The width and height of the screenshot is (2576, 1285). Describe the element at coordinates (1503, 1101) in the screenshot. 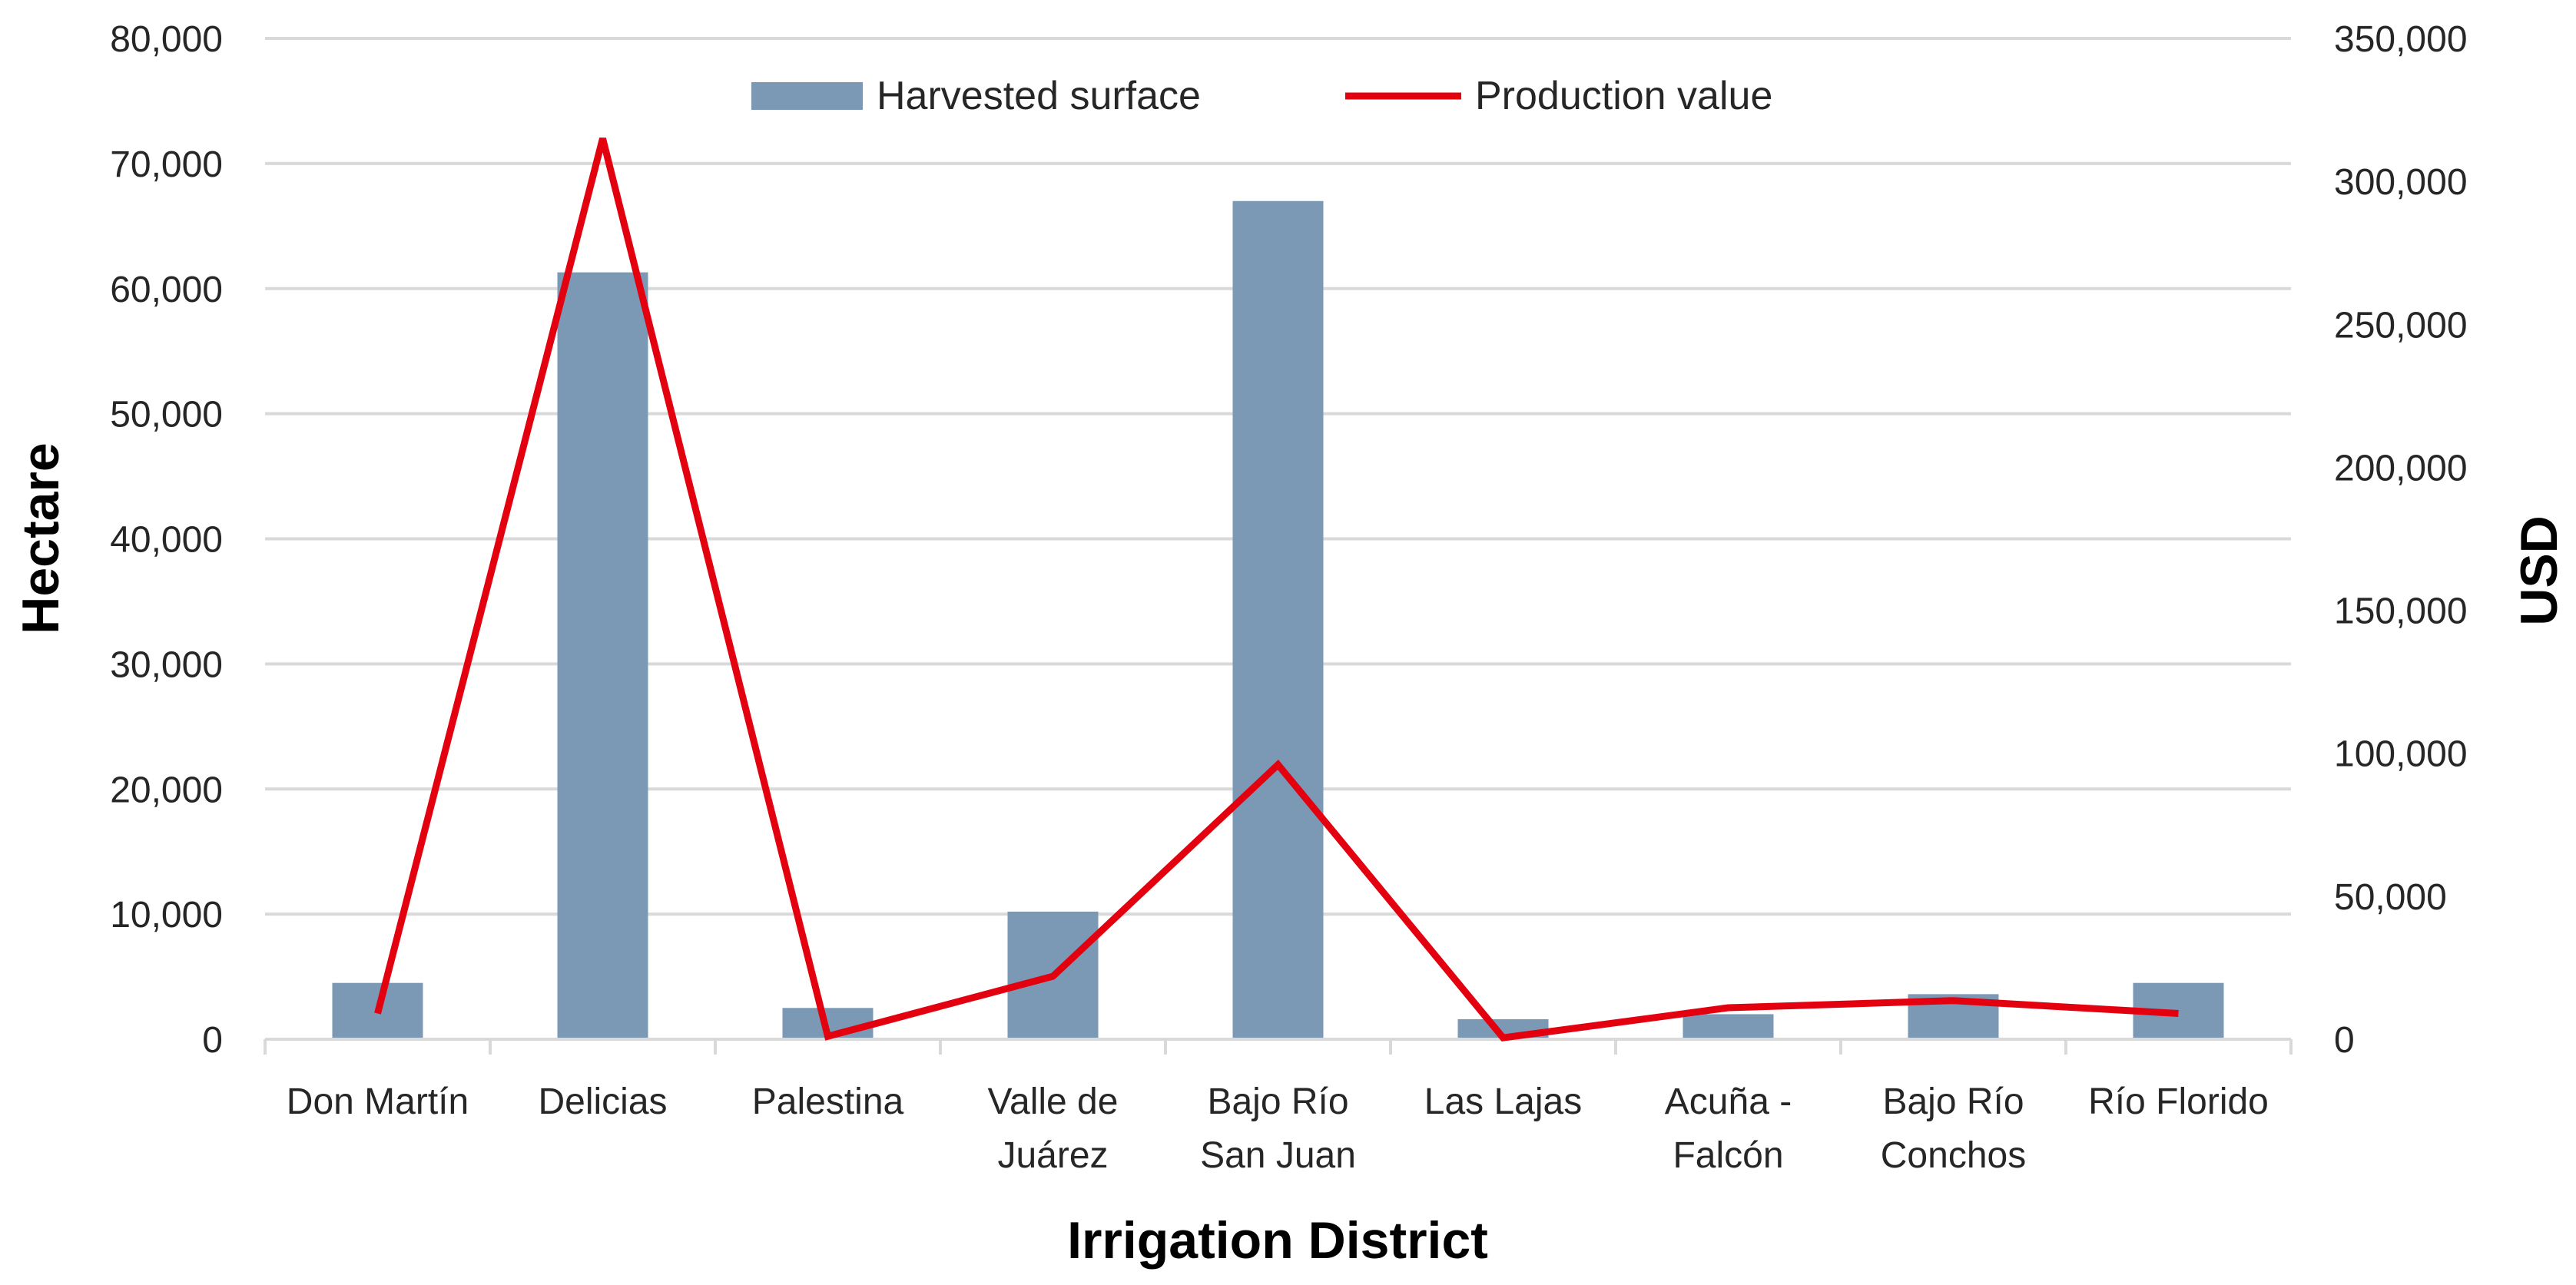

I see `x-category-label: Las Lajas` at that location.